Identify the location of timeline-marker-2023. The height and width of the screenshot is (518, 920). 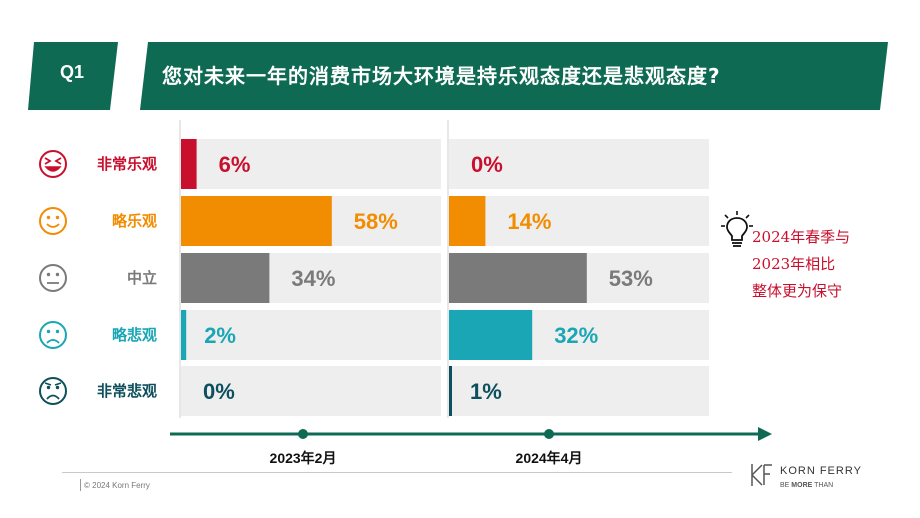
(303, 434).